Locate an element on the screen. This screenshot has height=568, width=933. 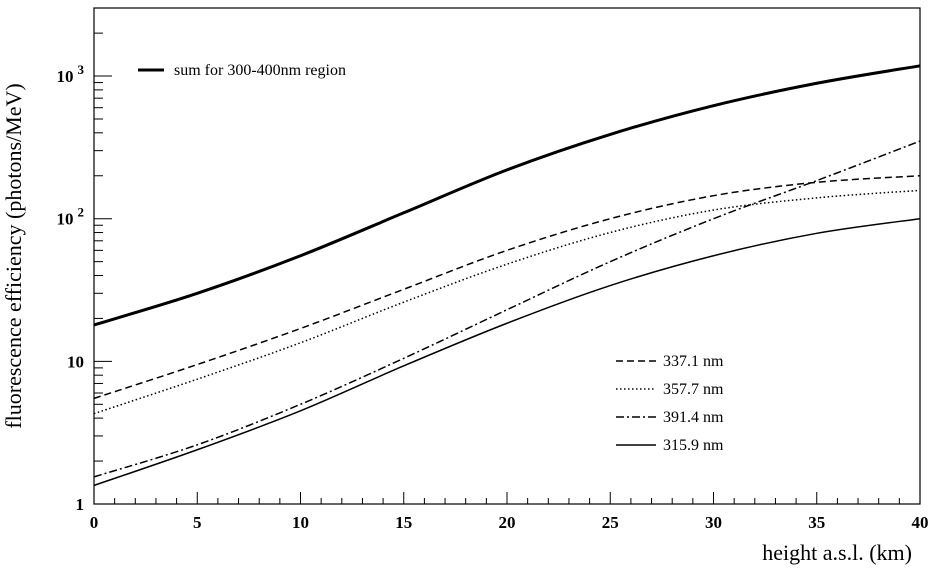
x-tick-label: 5 is located at coordinates (197, 522).